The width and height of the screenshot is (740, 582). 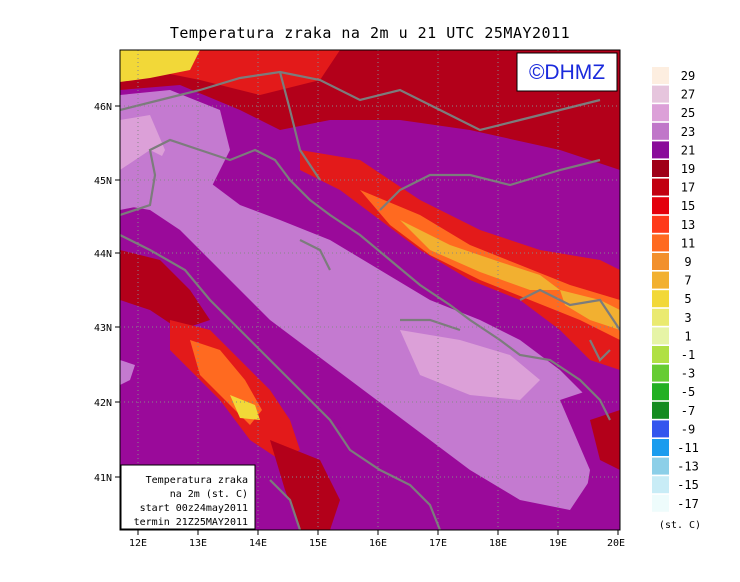 I want to click on legend-label: 1, so click(x=687, y=336).